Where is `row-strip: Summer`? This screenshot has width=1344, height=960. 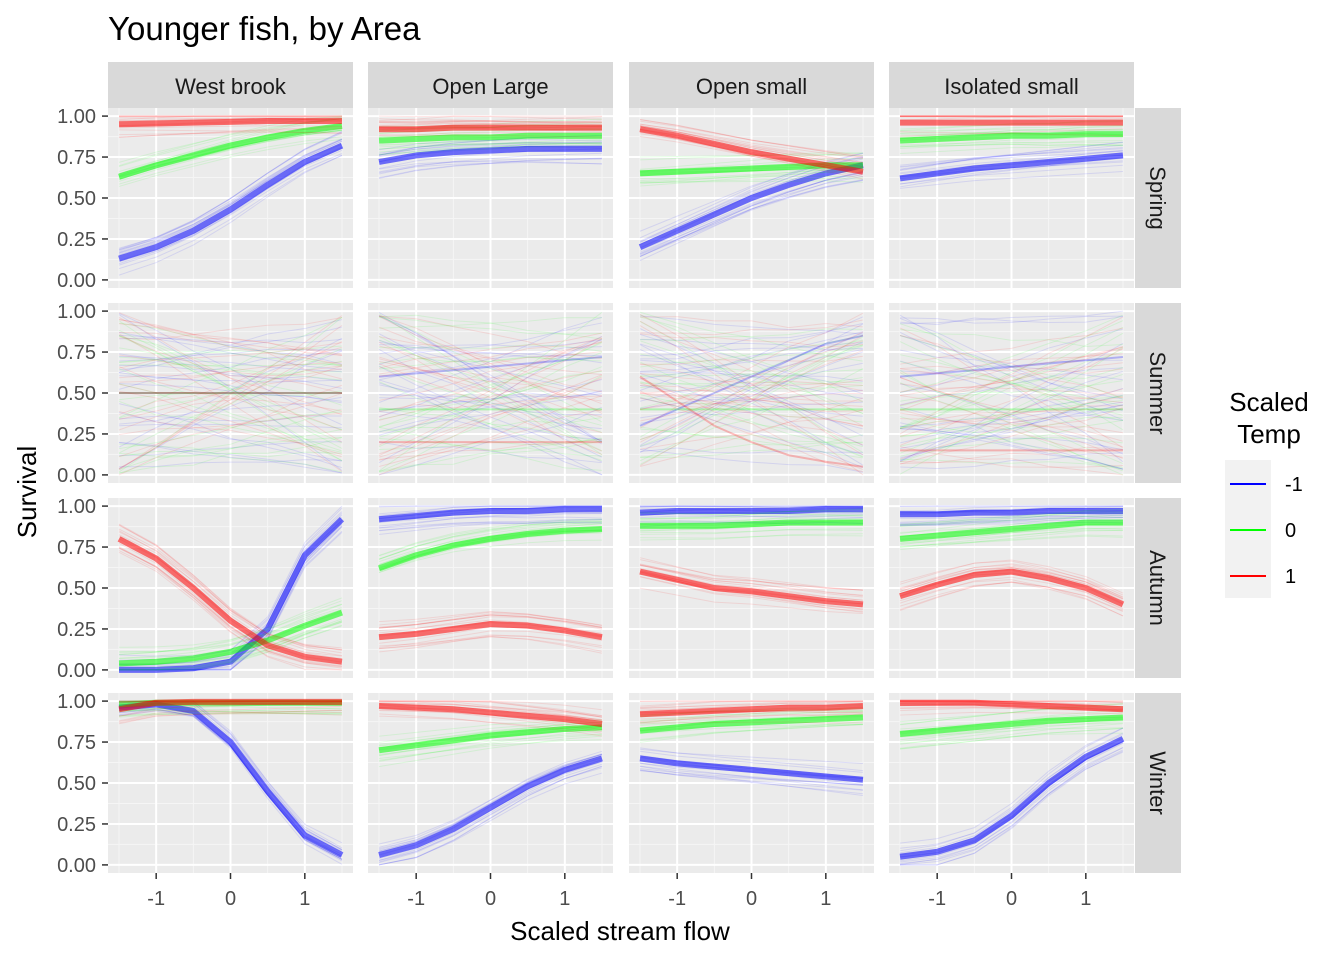
row-strip: Summer is located at coordinates (1158, 393).